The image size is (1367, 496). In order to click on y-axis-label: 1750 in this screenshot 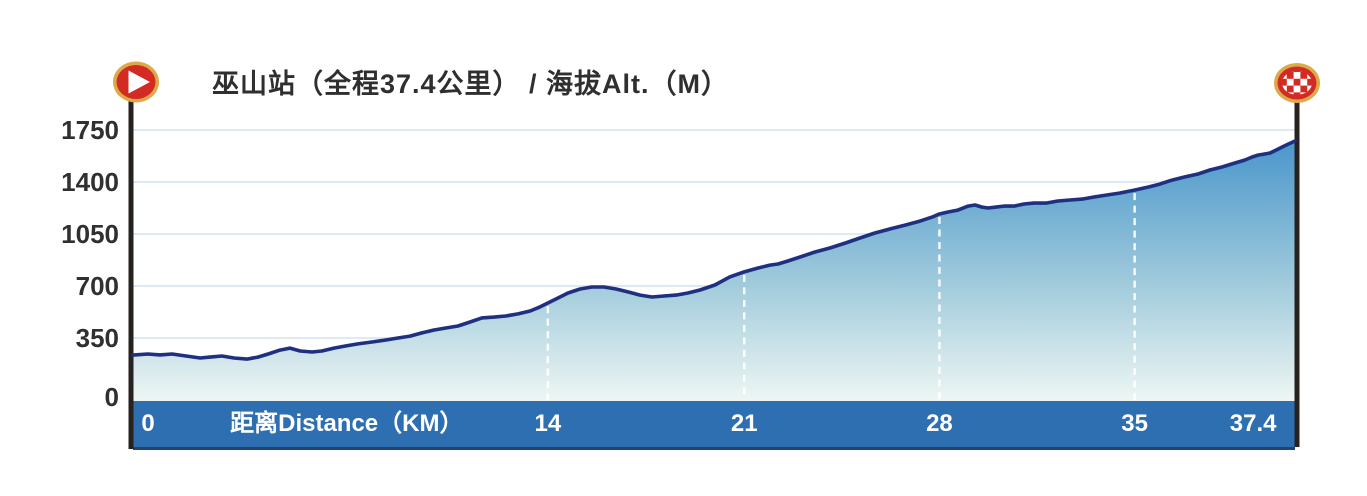, I will do `click(90, 130)`.